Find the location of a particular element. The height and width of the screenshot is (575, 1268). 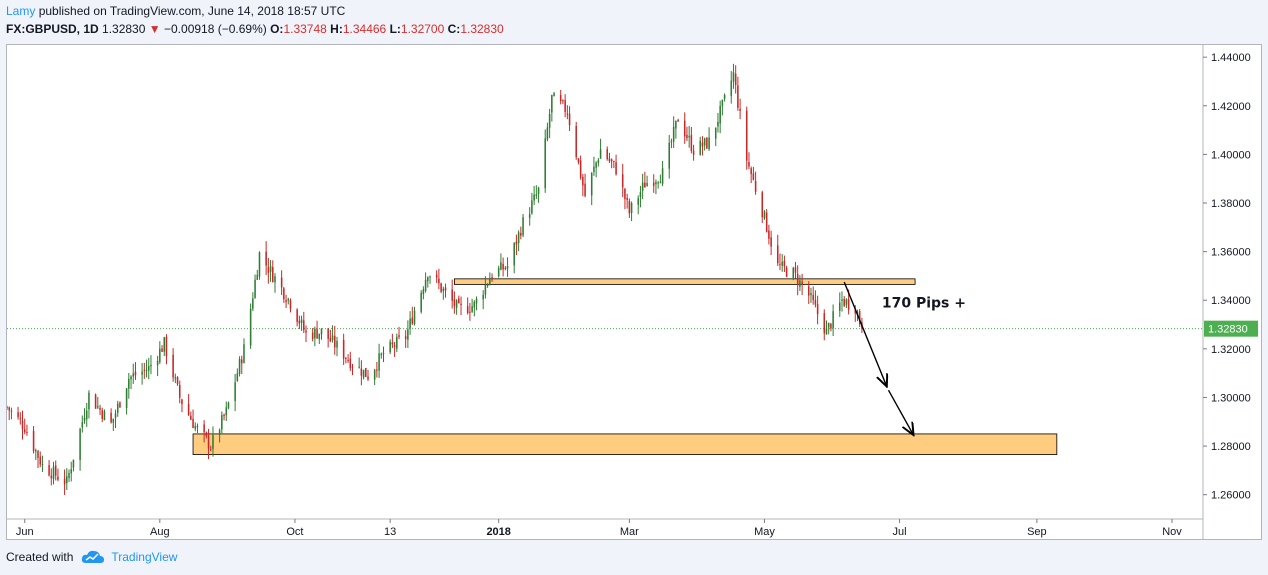

price-tick-label: 1.28000 is located at coordinates (1231, 447).